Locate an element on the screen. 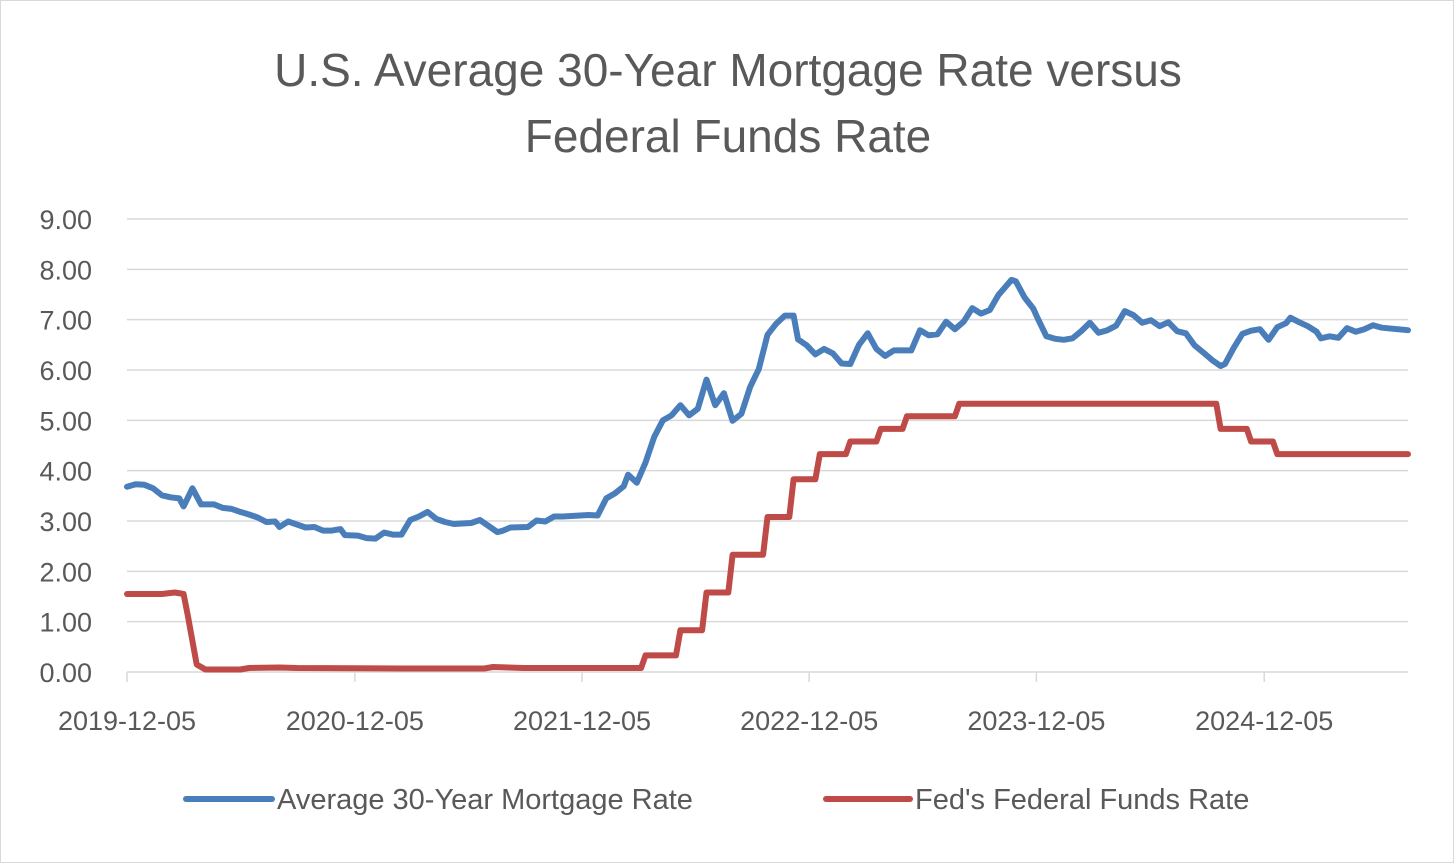  y-tick-label: 3.00 is located at coordinates (65, 522).